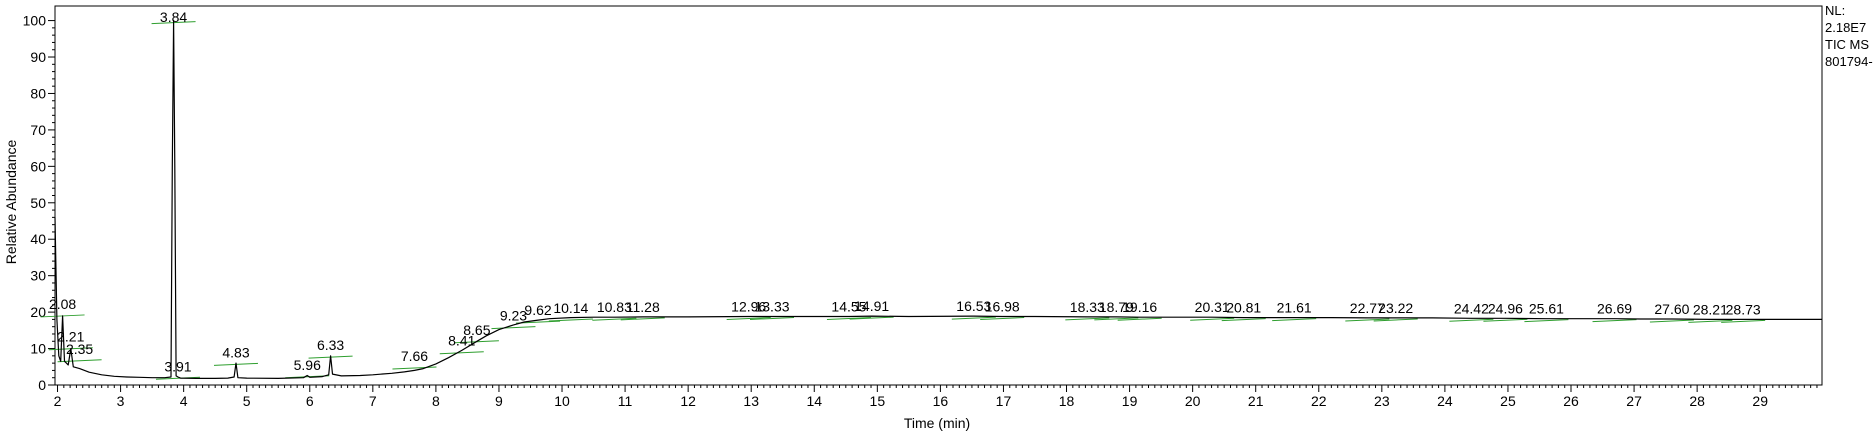 This screenshot has height=434, width=1876. I want to click on peak-label: 19.16, so click(1139, 307).